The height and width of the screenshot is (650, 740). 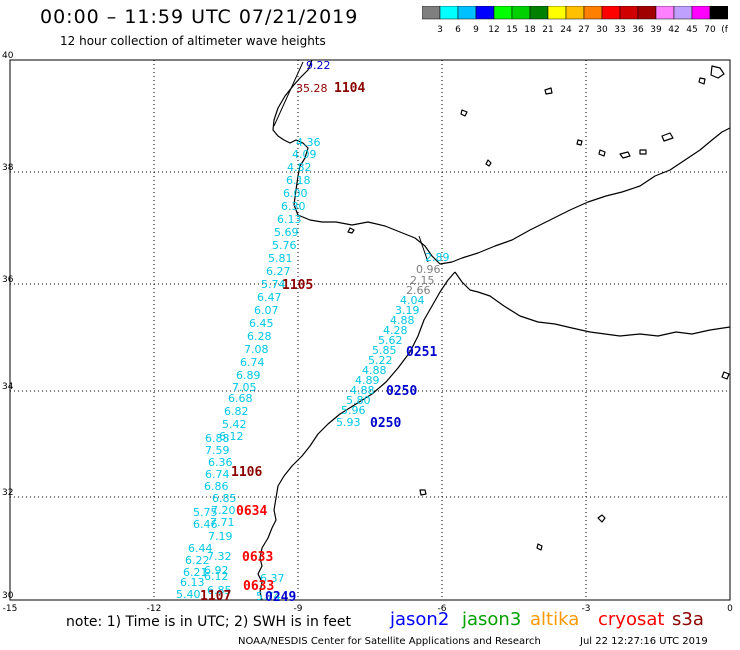 I want to click on lon-label: -6, so click(x=442, y=609).